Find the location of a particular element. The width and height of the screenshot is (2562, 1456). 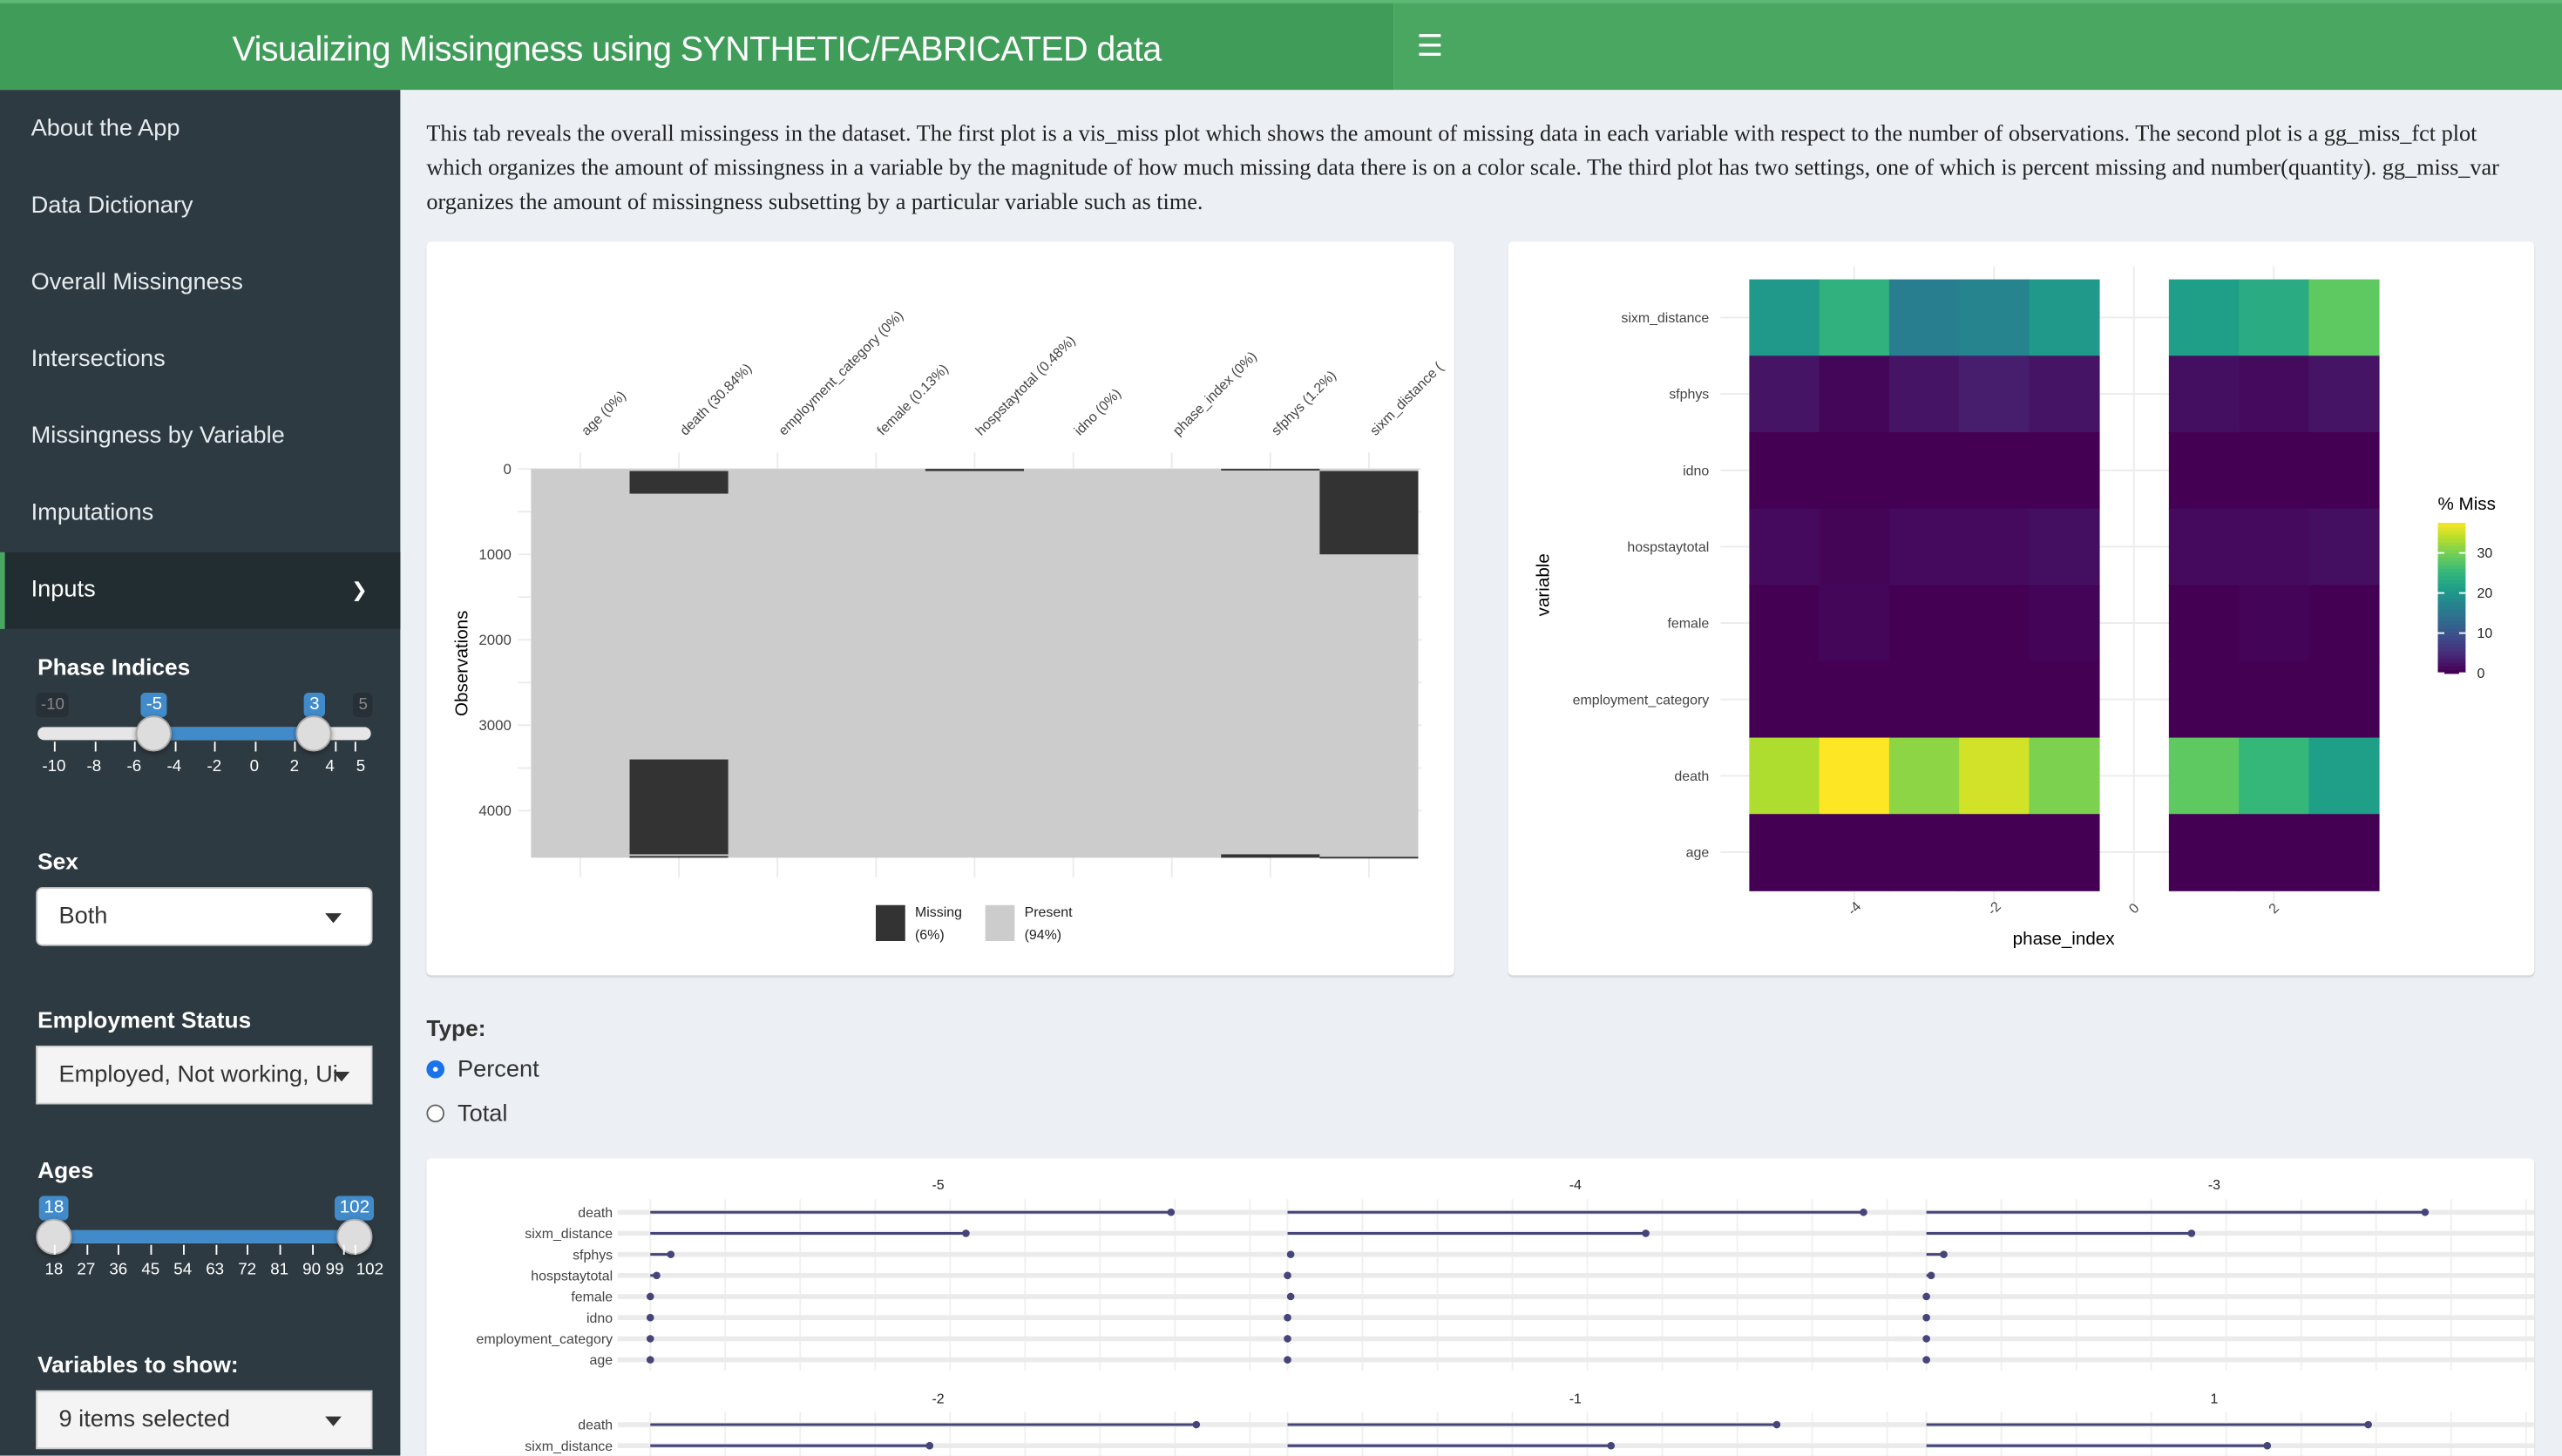

facet-label: 1 is located at coordinates (2214, 1399).